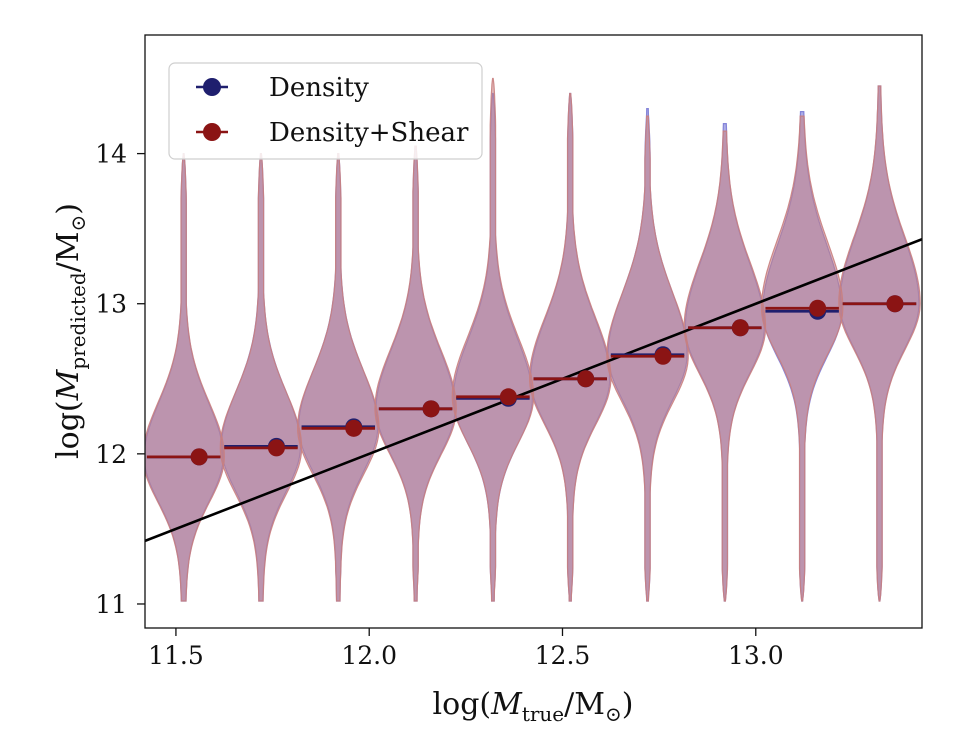 The height and width of the screenshot is (756, 970). Describe the element at coordinates (212, 132) in the screenshot. I see `legend-density-shear-marker` at that location.